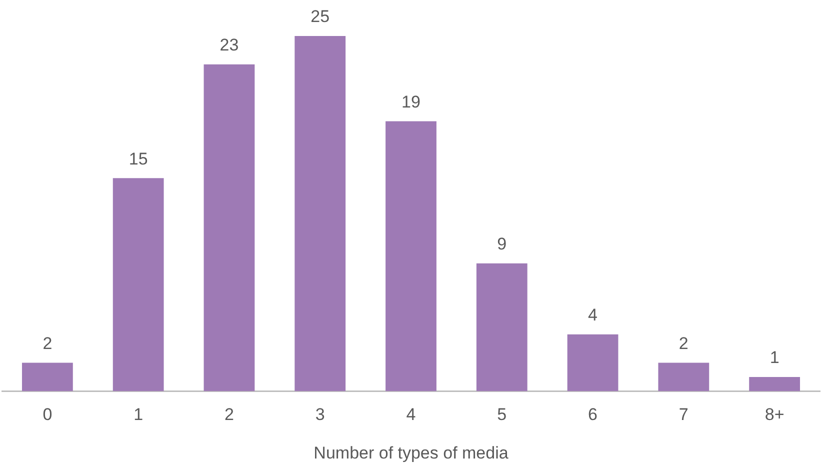  What do you see at coordinates (229, 45) in the screenshot?
I see `data-label: 23` at bounding box center [229, 45].